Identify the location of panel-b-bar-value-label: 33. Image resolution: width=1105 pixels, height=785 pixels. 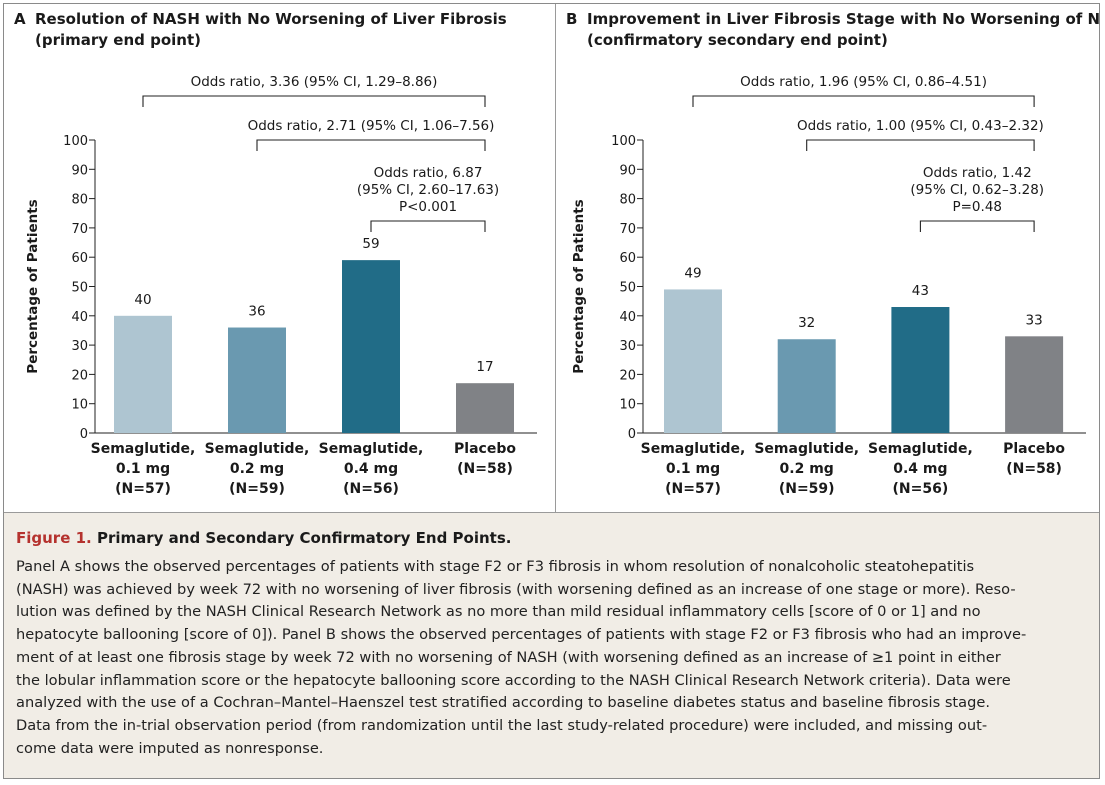
(1034, 320).